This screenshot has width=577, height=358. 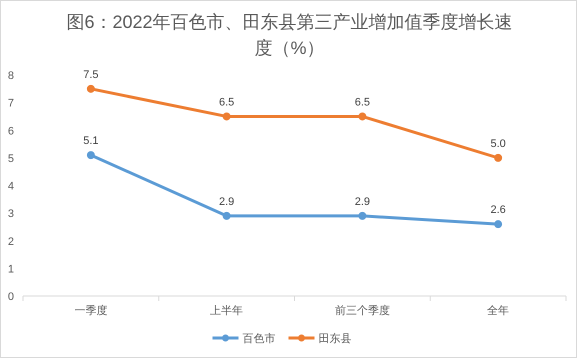 What do you see at coordinates (11, 186) in the screenshot?
I see `y-tick-label: 4` at bounding box center [11, 186].